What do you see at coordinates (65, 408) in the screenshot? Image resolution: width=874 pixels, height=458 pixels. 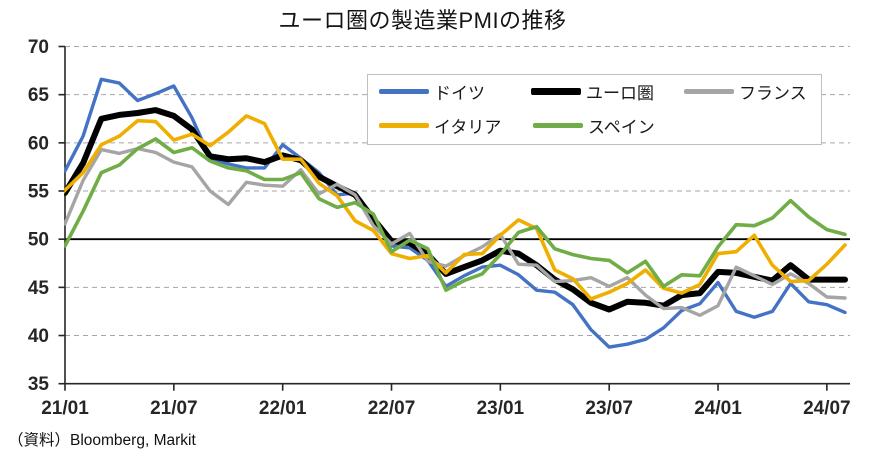 I see `svg-text: 21/01` at bounding box center [65, 408].